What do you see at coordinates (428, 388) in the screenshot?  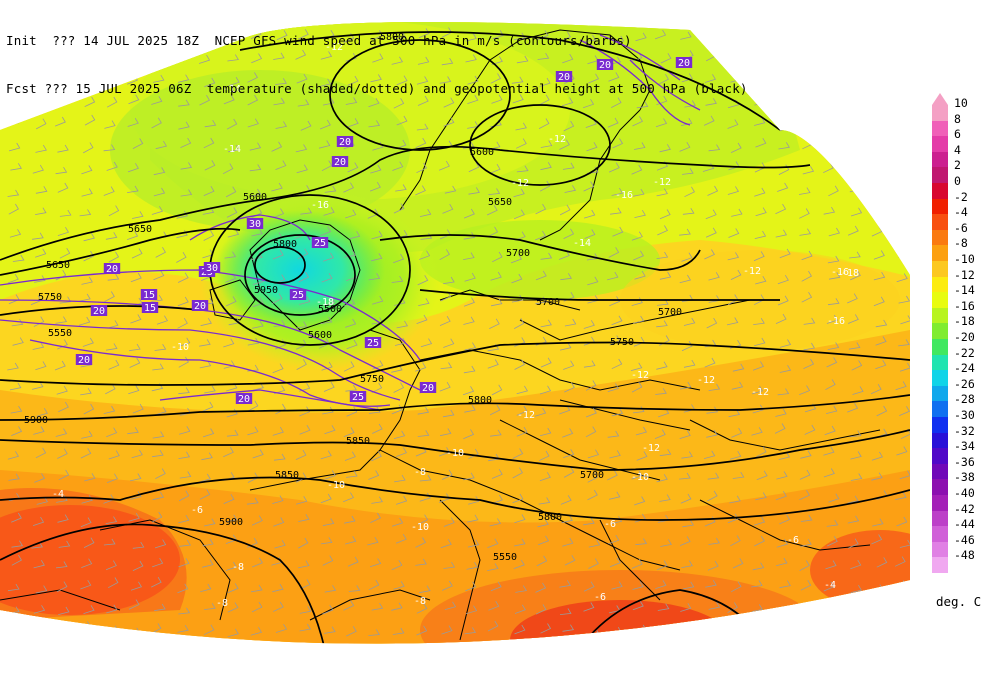 I see `wind-label: 20` at bounding box center [428, 388].